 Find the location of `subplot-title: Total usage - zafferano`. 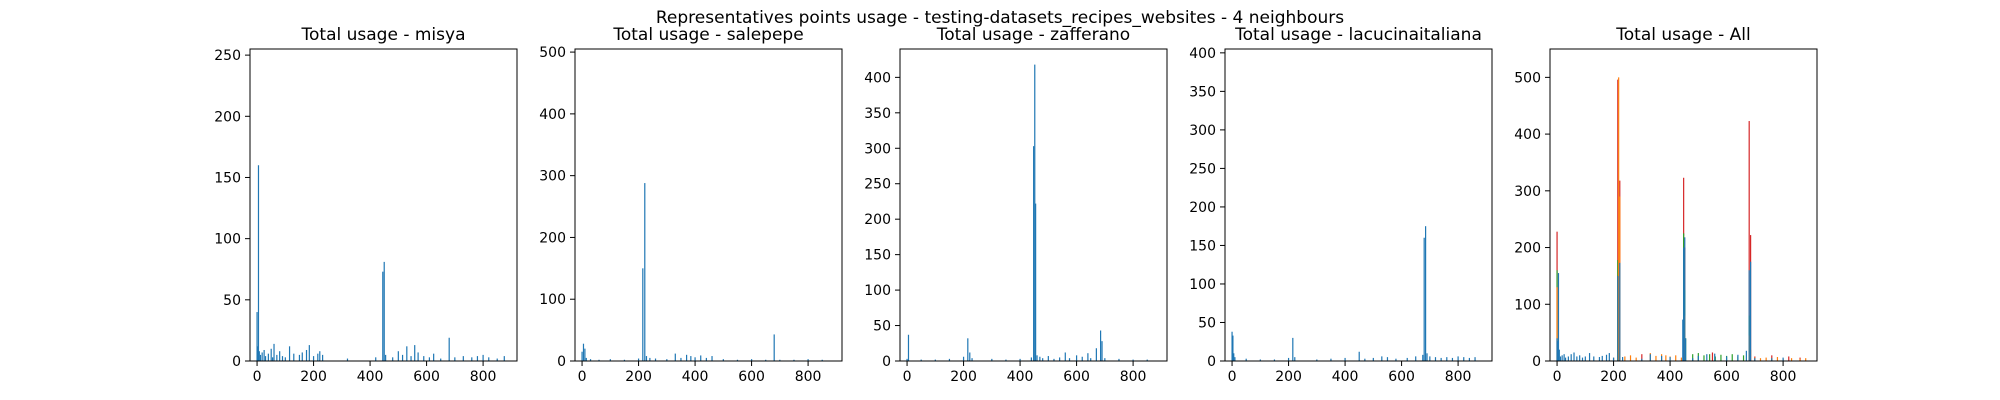

subplot-title: Total usage - zafferano is located at coordinates (1033, 35).